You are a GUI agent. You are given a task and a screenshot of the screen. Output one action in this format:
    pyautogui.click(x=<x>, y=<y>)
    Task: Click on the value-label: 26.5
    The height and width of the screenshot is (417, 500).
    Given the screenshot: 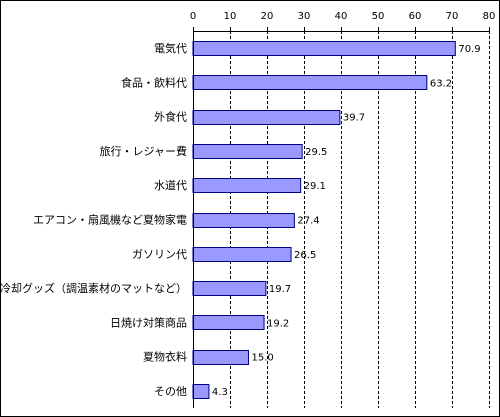 What is the action you would take?
    pyautogui.click(x=305, y=255)
    